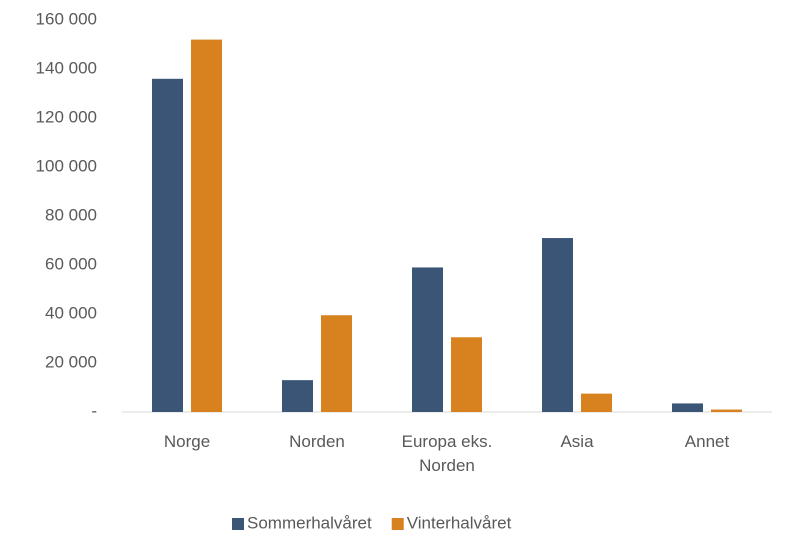 Image resolution: width=786 pixels, height=536 pixels. What do you see at coordinates (66, 18) in the screenshot?
I see `y-tick-label: 160 000` at bounding box center [66, 18].